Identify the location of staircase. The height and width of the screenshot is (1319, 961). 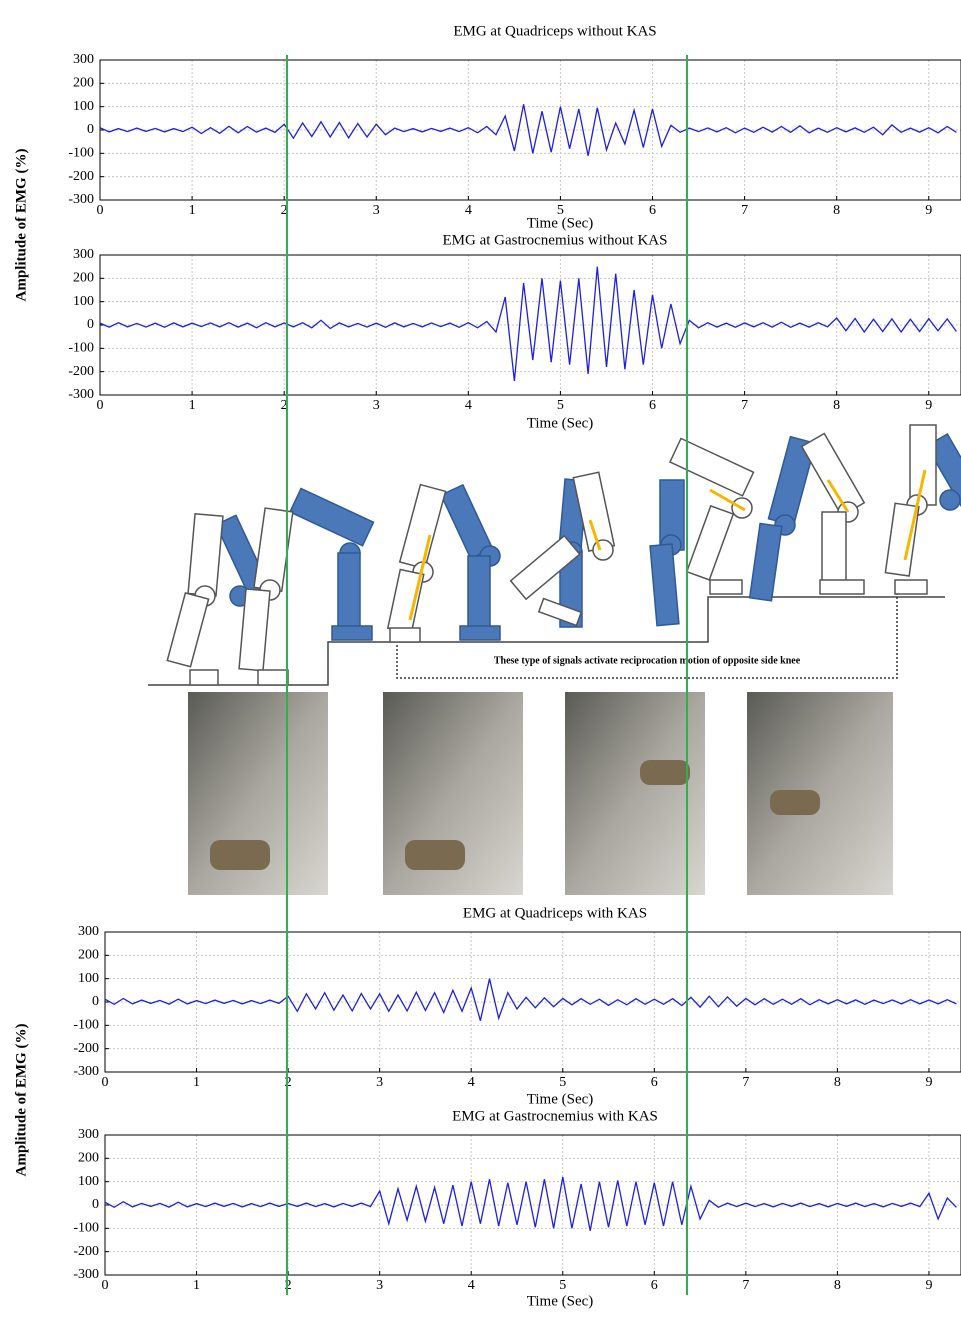
(546, 641).